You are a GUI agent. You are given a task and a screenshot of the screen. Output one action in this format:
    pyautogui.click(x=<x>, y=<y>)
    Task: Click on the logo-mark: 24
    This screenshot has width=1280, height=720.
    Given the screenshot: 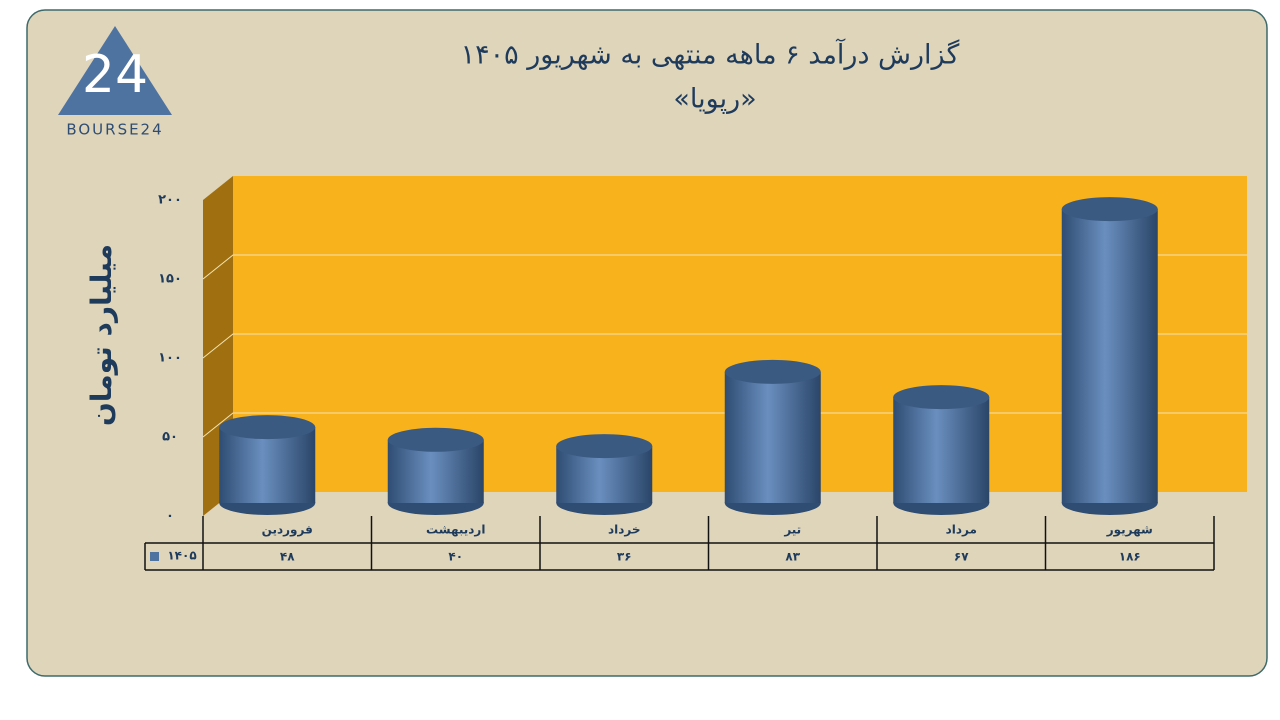 What is the action you would take?
    pyautogui.click(x=115, y=75)
    